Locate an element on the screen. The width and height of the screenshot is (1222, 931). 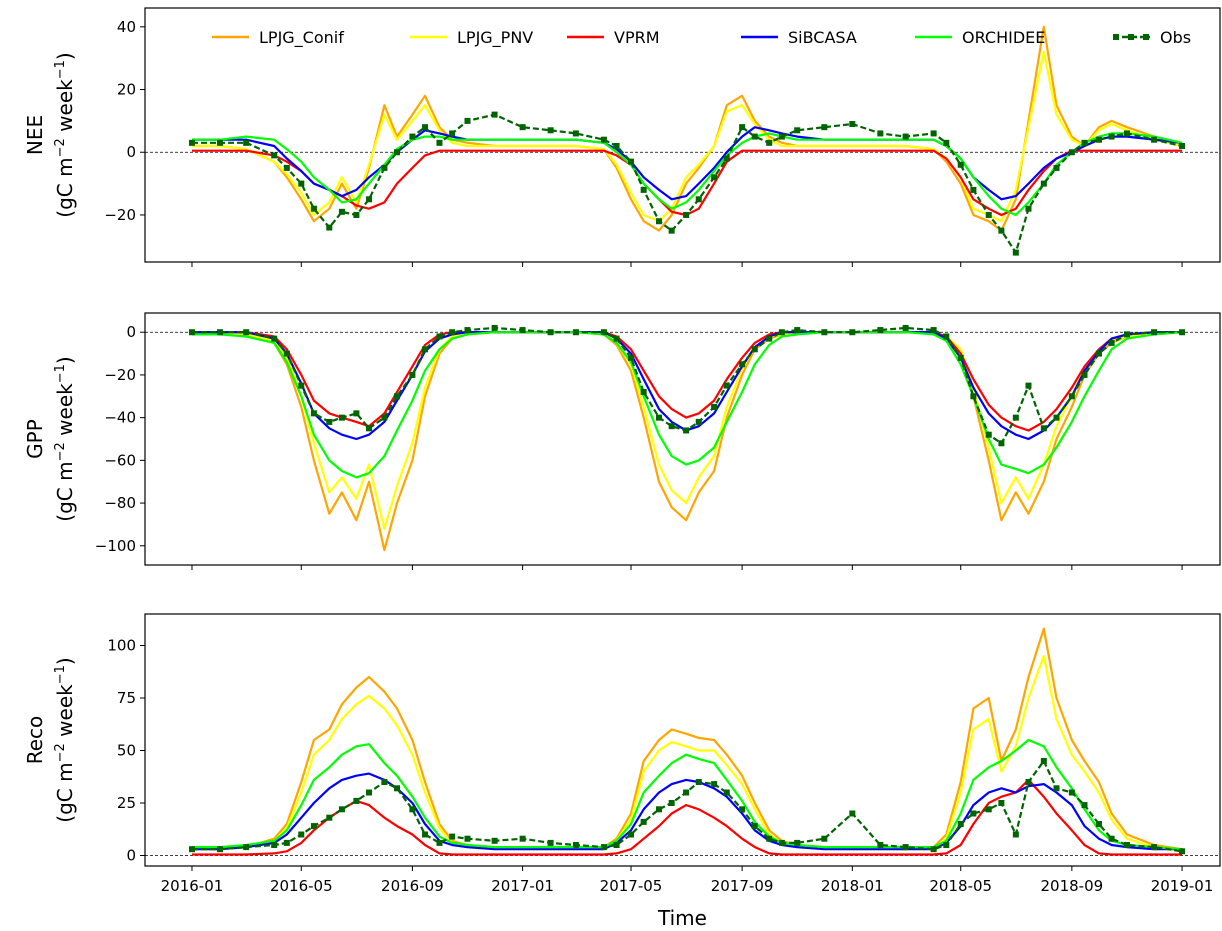
reco-y-tick-label: 75 is located at coordinates (126, 698).